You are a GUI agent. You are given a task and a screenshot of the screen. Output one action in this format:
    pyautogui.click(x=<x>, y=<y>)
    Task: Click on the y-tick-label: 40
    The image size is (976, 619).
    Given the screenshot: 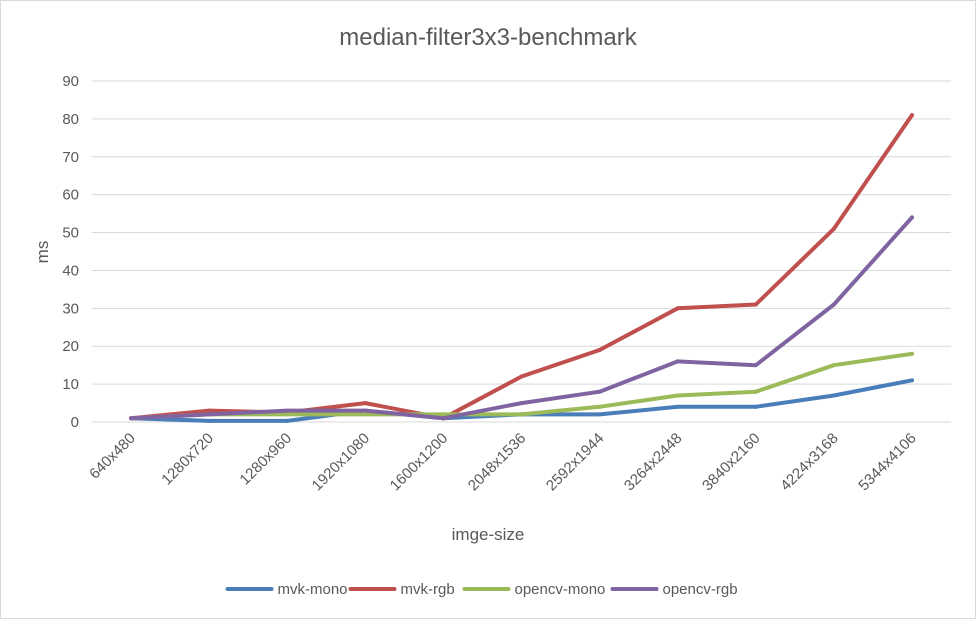 What is the action you would take?
    pyautogui.click(x=70, y=270)
    